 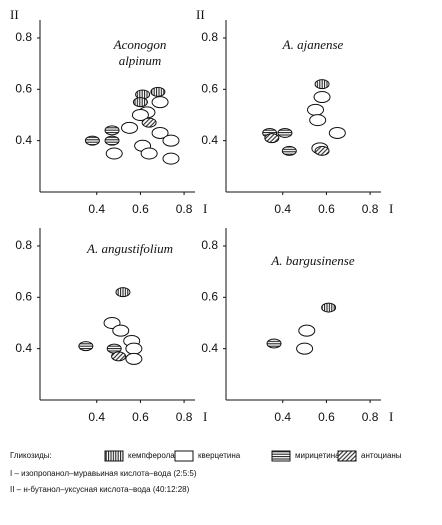 What do you see at coordinates (381, 455) in the screenshot?
I see `legend-label: антоцианы` at bounding box center [381, 455].